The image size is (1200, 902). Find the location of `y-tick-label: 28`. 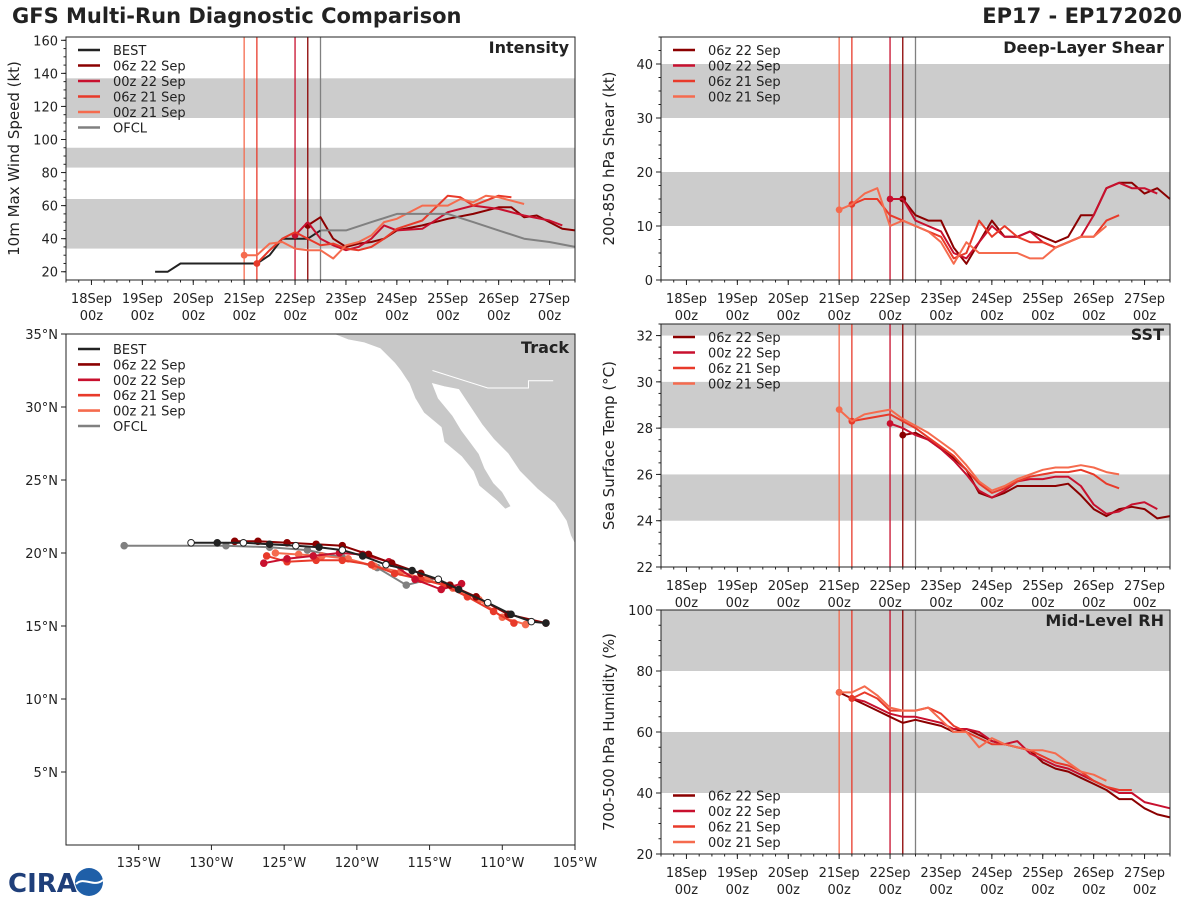

y-tick-label: 28 is located at coordinates (644, 429).